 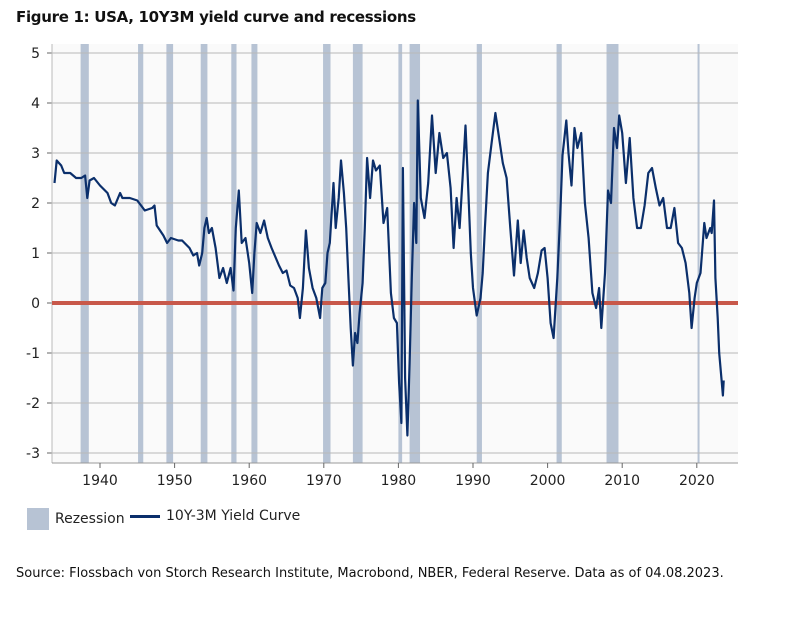 What do you see at coordinates (697, 481) in the screenshot?
I see `x-tick-label: 2020` at bounding box center [697, 481].